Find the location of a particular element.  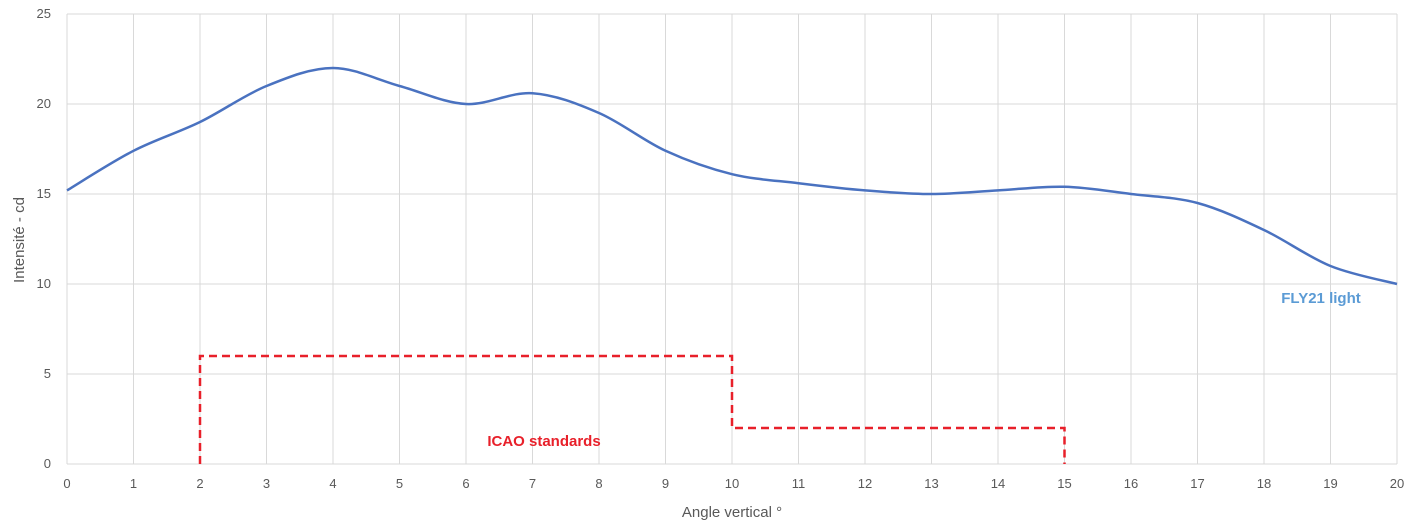

x-tick-label: 19 is located at coordinates (1330, 483).